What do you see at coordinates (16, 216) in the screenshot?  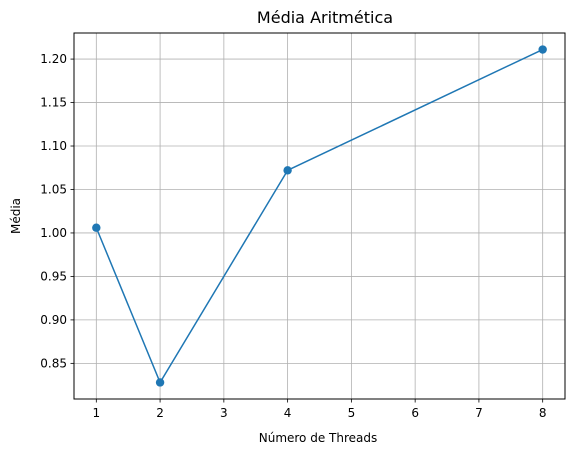 I see `y-axis-label: Média` at bounding box center [16, 216].